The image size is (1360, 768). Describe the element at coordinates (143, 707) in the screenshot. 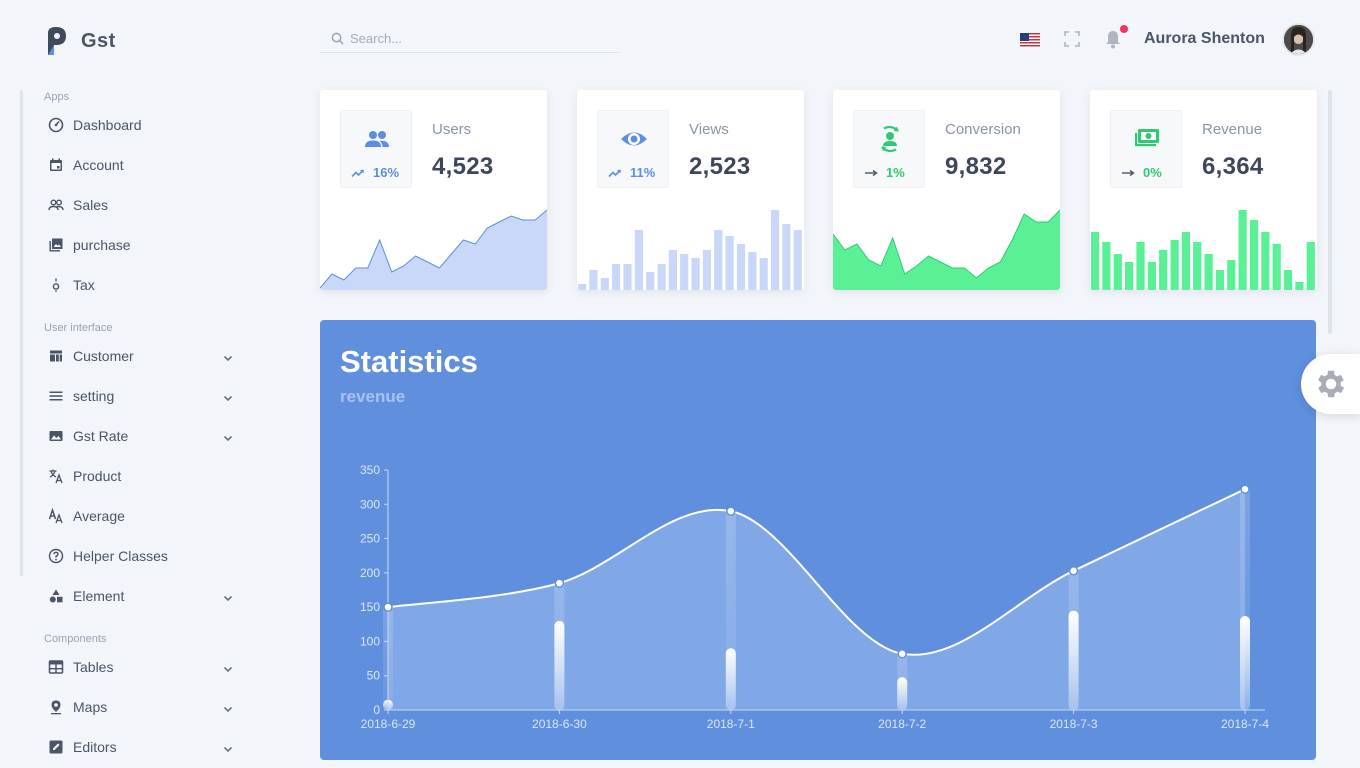

I see `sidebar-item-maps: Maps` at that location.